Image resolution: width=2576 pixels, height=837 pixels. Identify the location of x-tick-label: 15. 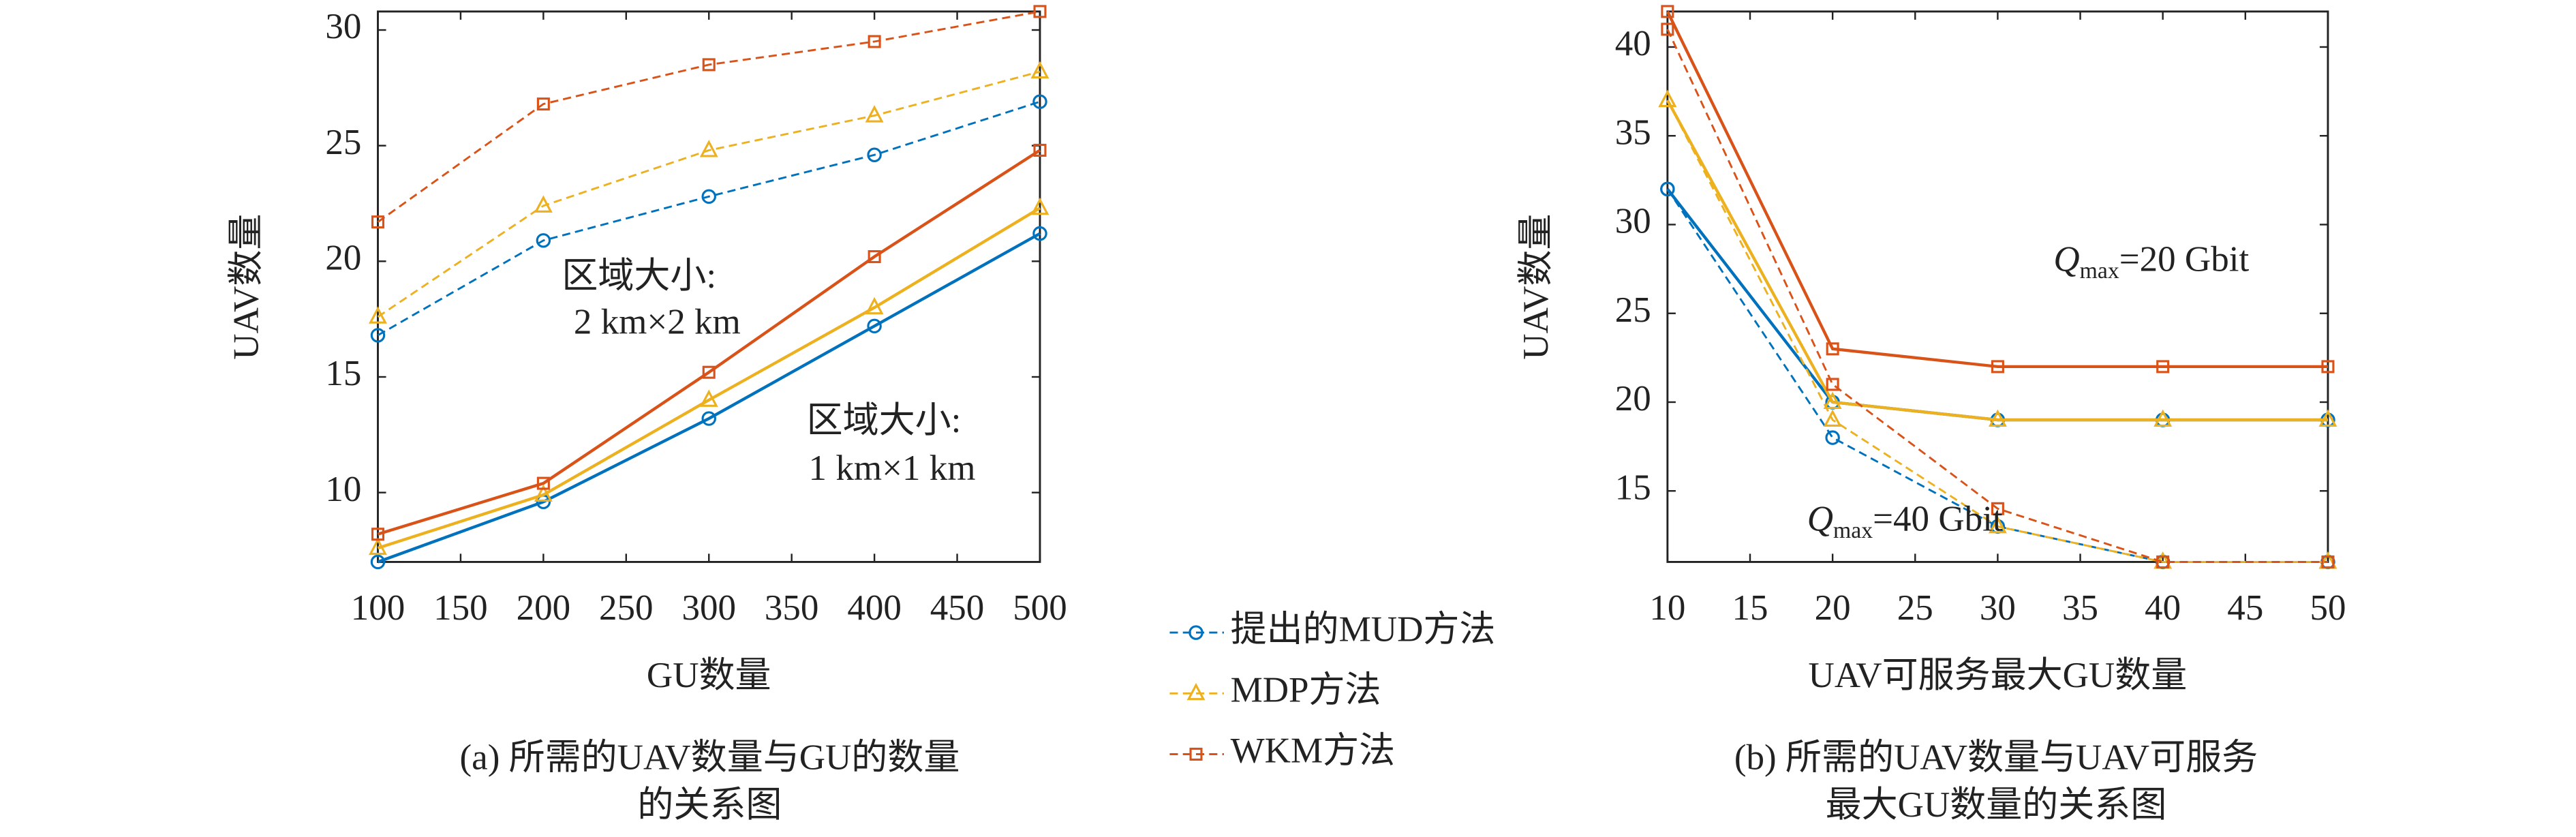
(1750, 608).